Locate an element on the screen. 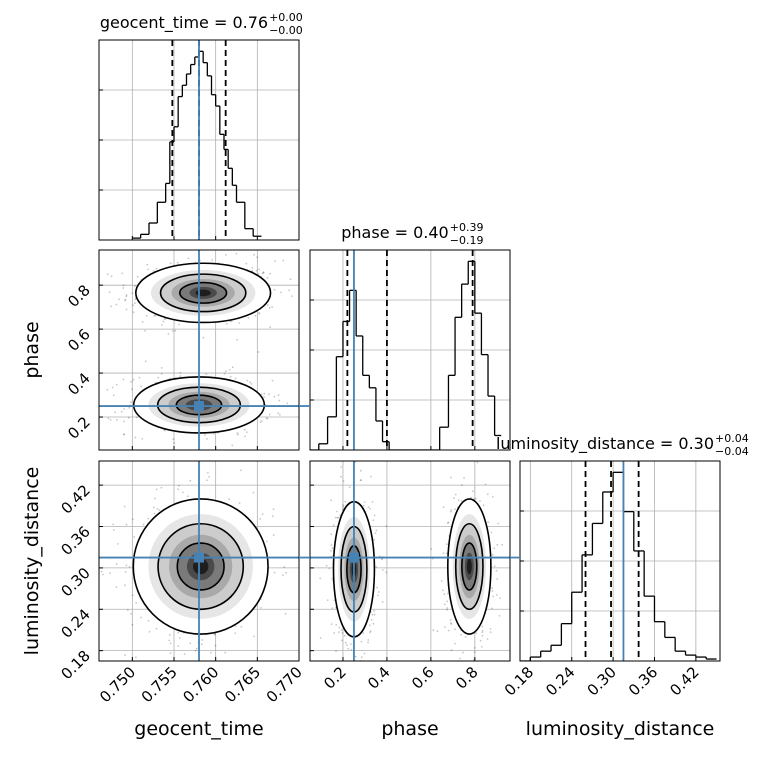 This screenshot has width=760, height=764. xtick-label-luminosity_distance-1: 0.24 is located at coordinates (560, 681).